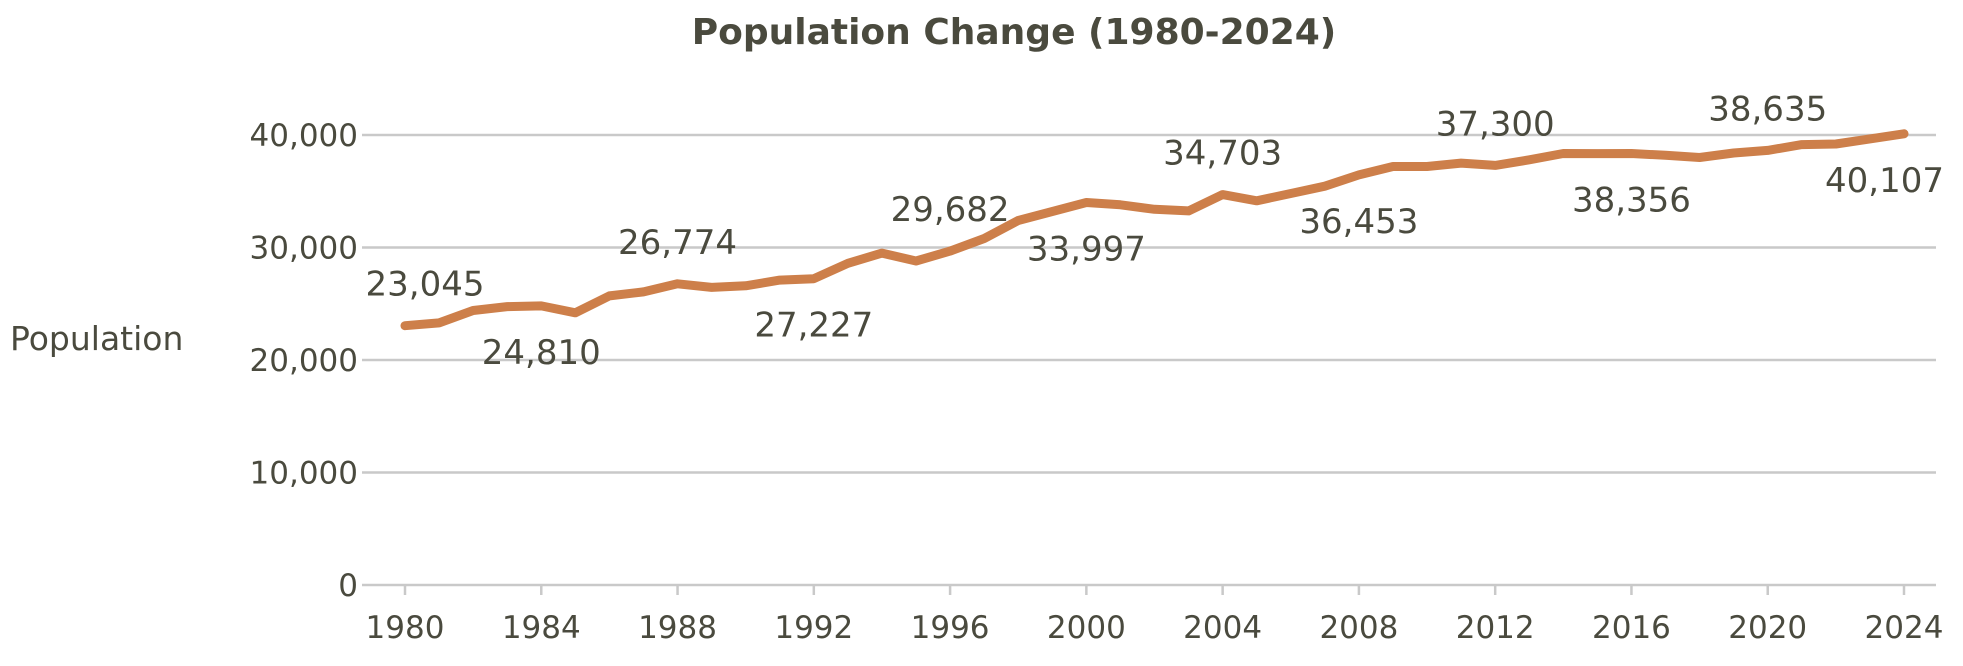 Image resolution: width=1963 pixels, height=666 pixels. Describe the element at coordinates (1086, 250) in the screenshot. I see `data-label: 33,997` at that location.